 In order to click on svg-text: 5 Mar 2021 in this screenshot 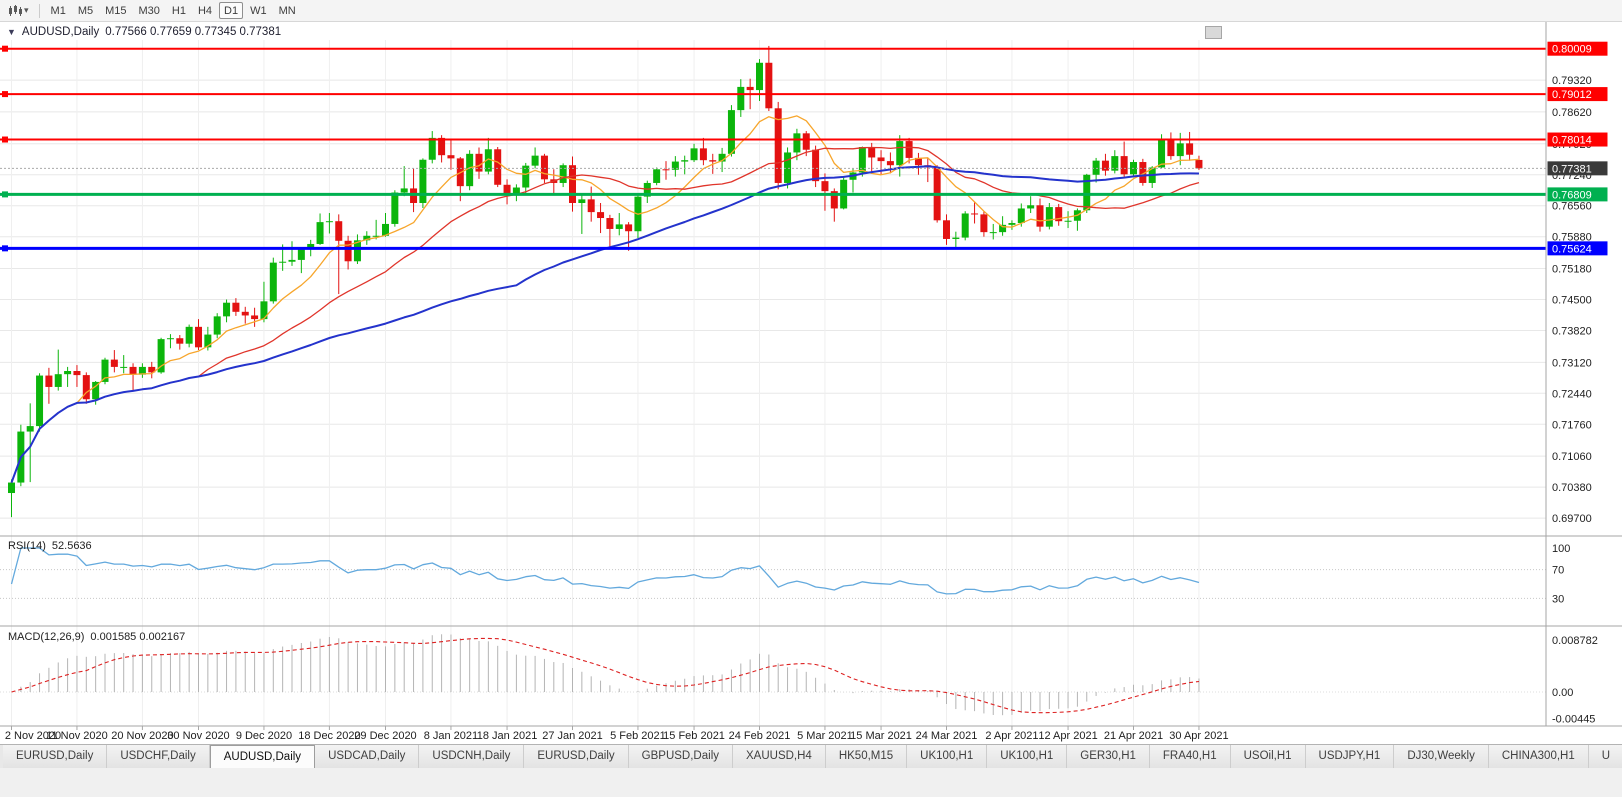, I will do `click(825, 736)`.